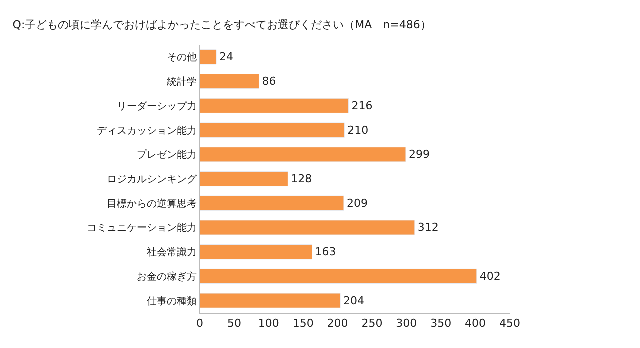 This screenshot has width=640, height=348. Describe the element at coordinates (167, 155) in the screenshot. I see `y-tick-label: プレゼン能力` at that location.